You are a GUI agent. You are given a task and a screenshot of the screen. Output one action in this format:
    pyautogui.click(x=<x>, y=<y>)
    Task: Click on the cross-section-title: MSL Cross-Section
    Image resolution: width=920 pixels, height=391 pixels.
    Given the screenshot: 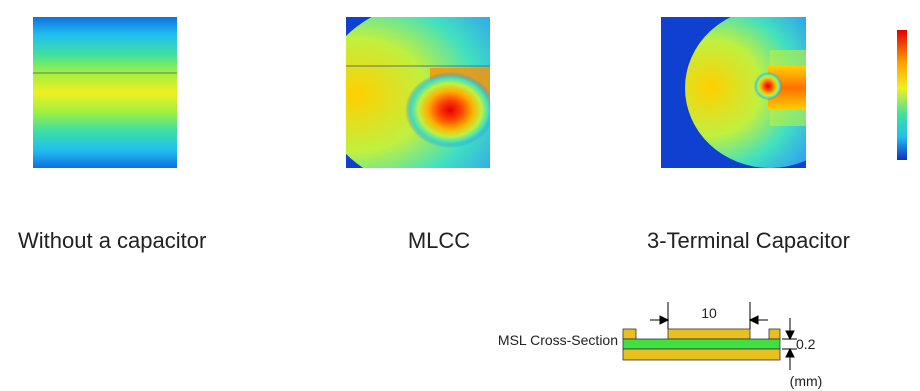 What is the action you would take?
    pyautogui.click(x=558, y=340)
    